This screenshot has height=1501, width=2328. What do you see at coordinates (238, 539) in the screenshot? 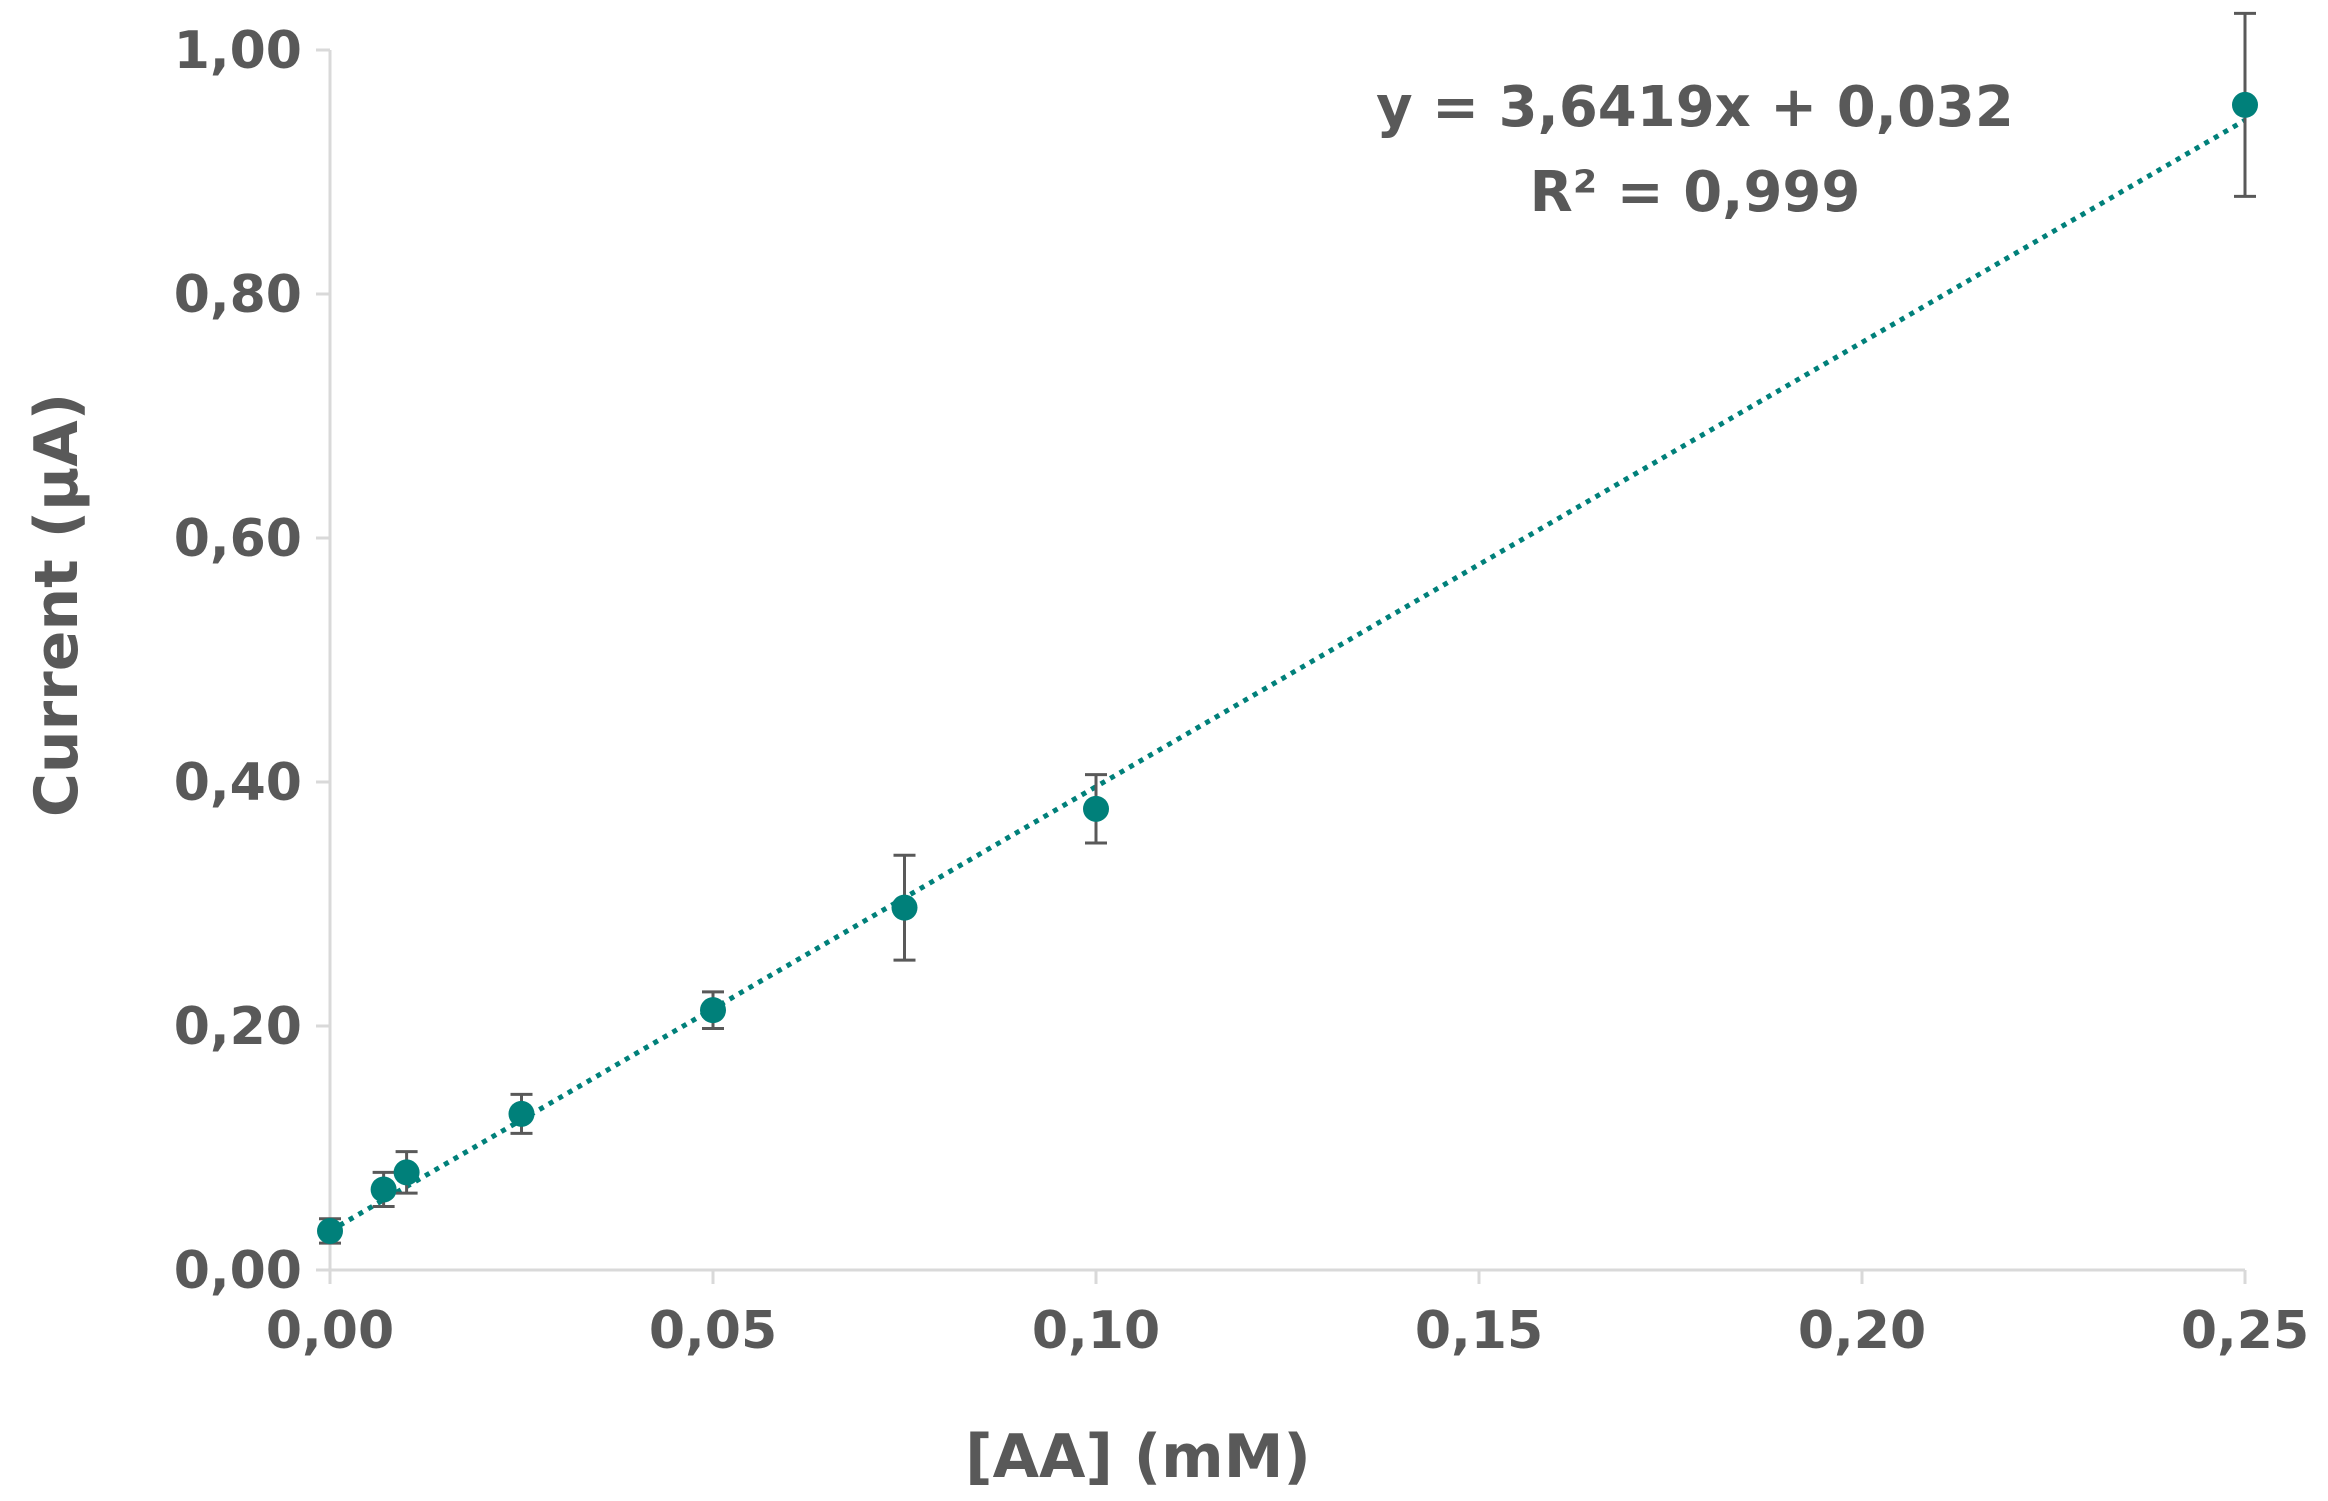
I see `y-tick-label: 0,60` at bounding box center [238, 539].